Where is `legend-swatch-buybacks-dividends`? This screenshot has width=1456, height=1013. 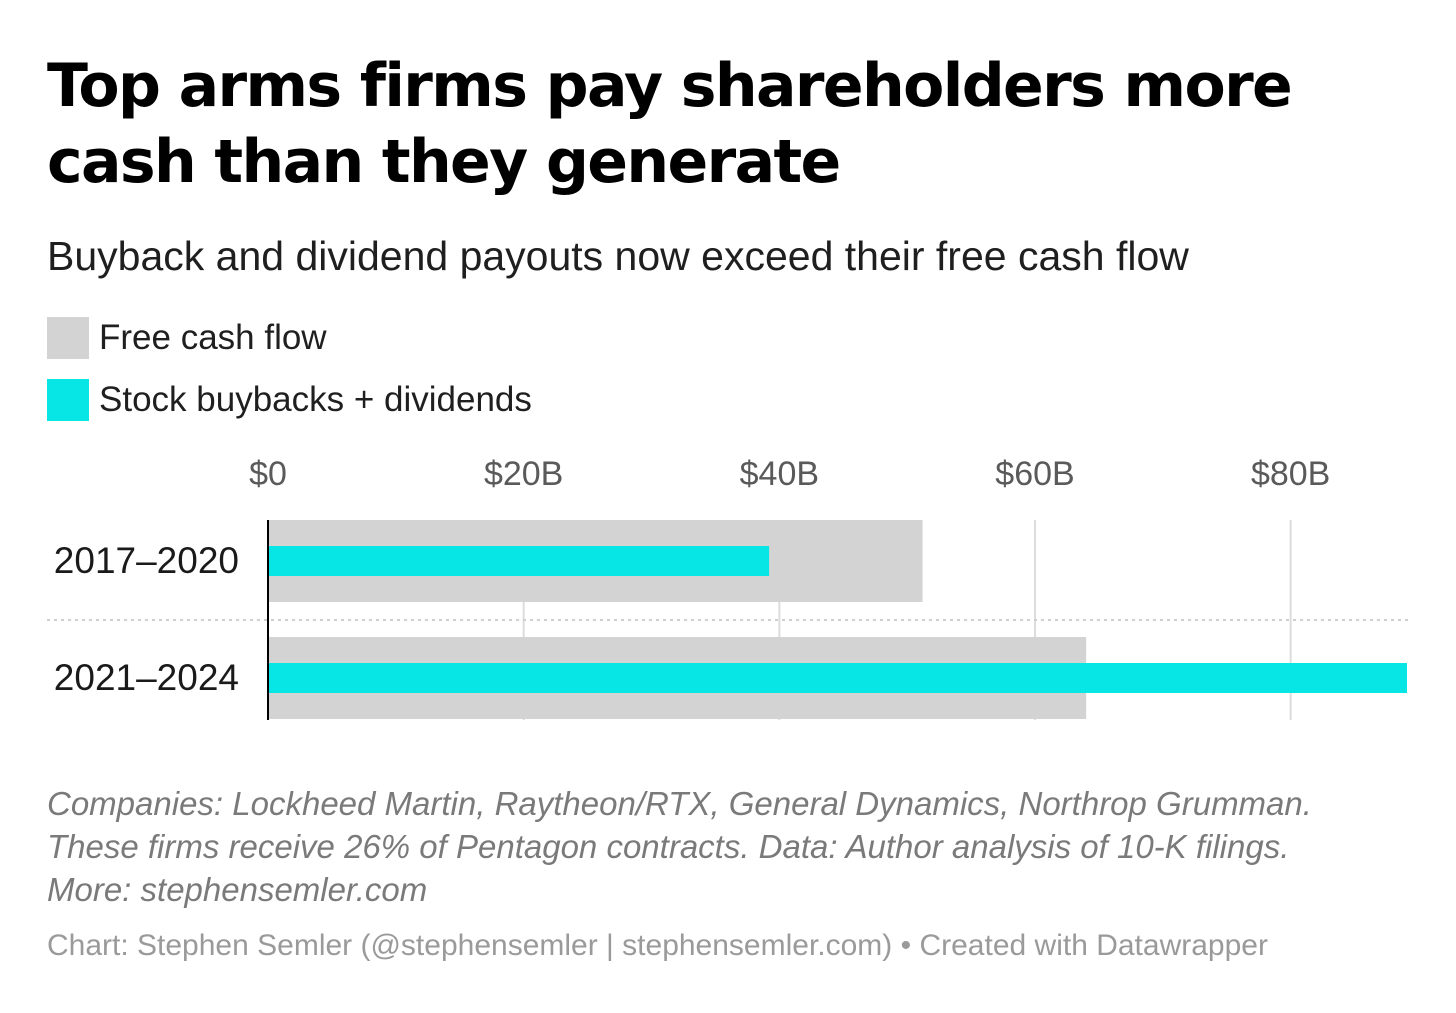
legend-swatch-buybacks-dividends is located at coordinates (68, 400).